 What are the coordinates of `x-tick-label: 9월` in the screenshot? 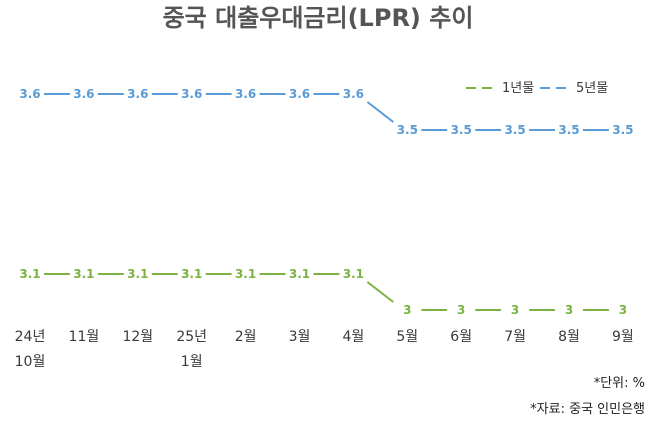 It's located at (623, 337).